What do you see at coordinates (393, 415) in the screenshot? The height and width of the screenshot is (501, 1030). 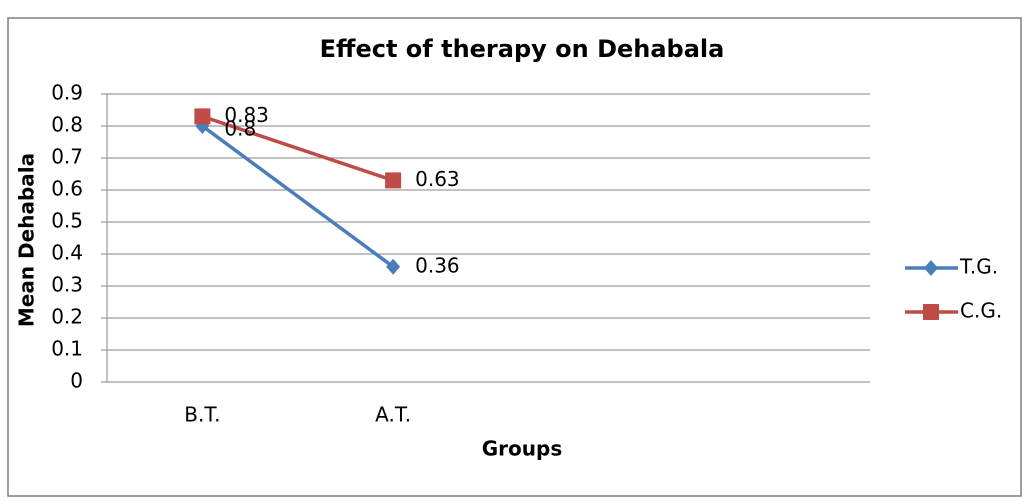 I see `x-tick-label: A.T.` at bounding box center [393, 415].